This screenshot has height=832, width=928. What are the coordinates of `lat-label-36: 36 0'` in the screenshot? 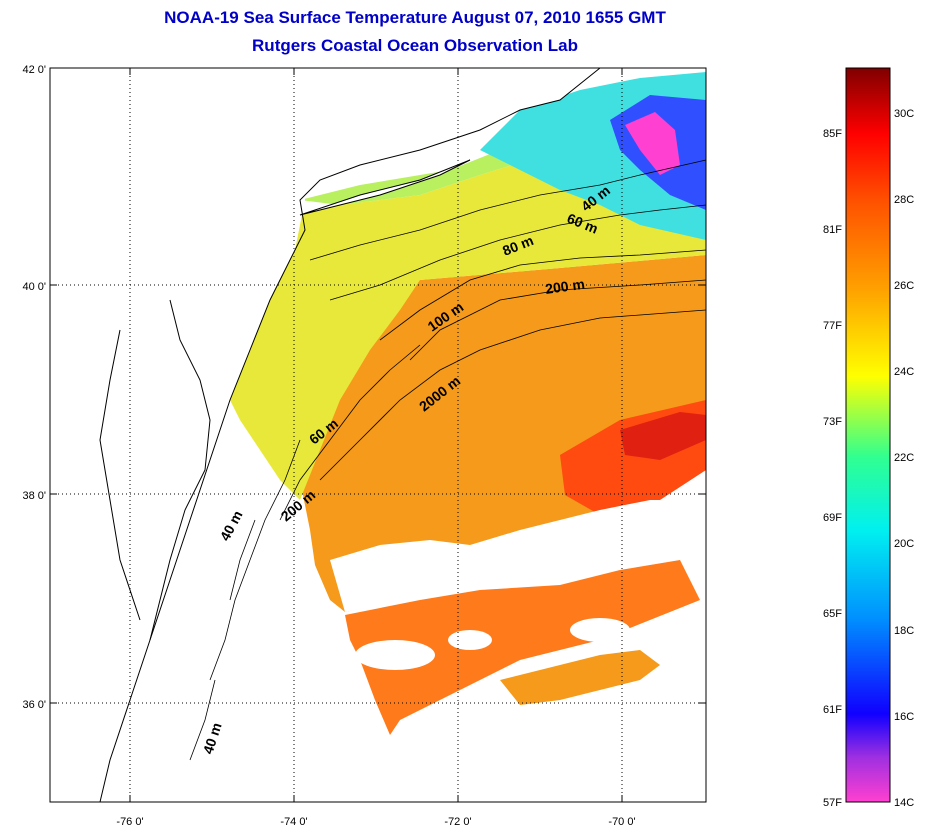 It's located at (34, 705).